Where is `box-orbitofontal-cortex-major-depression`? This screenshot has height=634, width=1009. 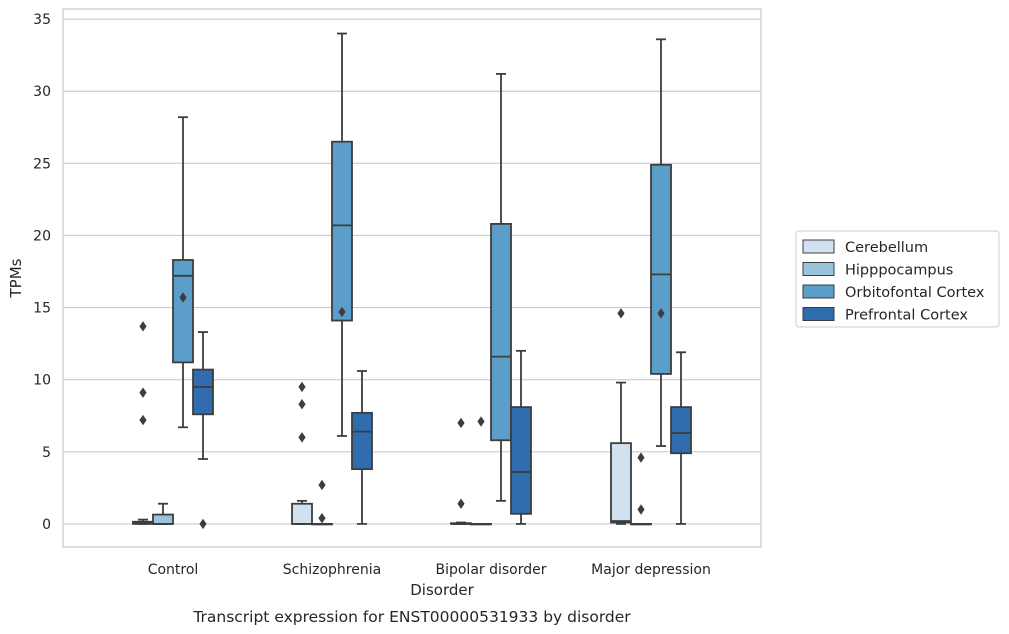 box-orbitofontal-cortex-major-depression is located at coordinates (661, 242).